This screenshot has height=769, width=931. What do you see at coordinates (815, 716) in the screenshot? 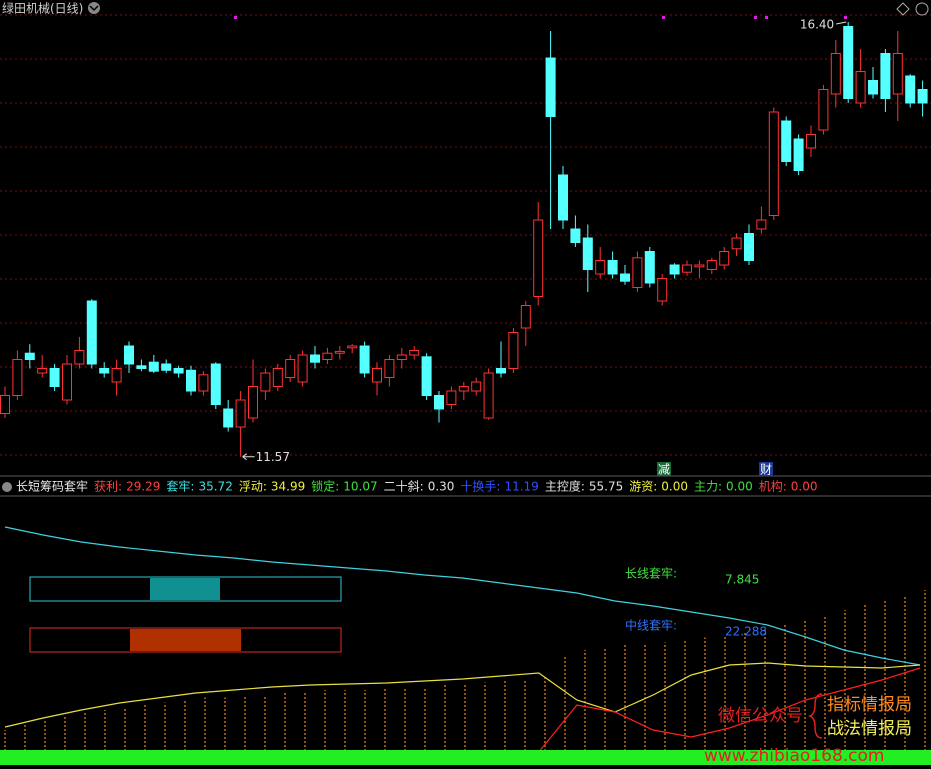
I see `brace` at bounding box center [815, 716].